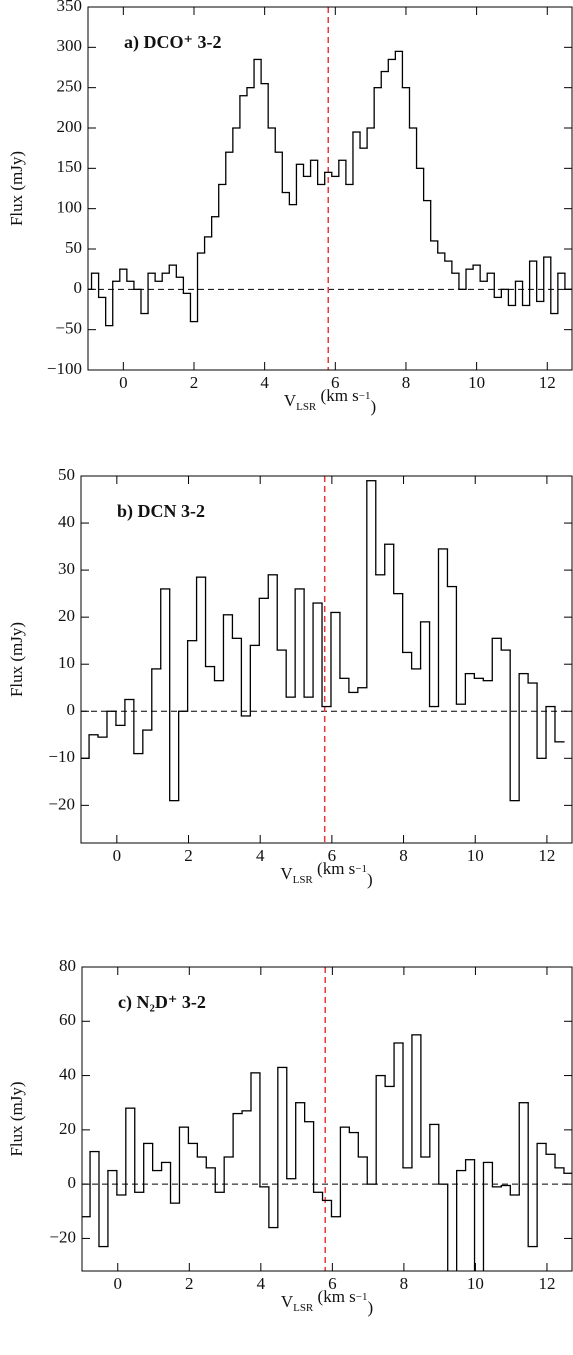 This screenshot has width=573, height=1355. I want to click on y-tick-label: 350, so click(70, 7).